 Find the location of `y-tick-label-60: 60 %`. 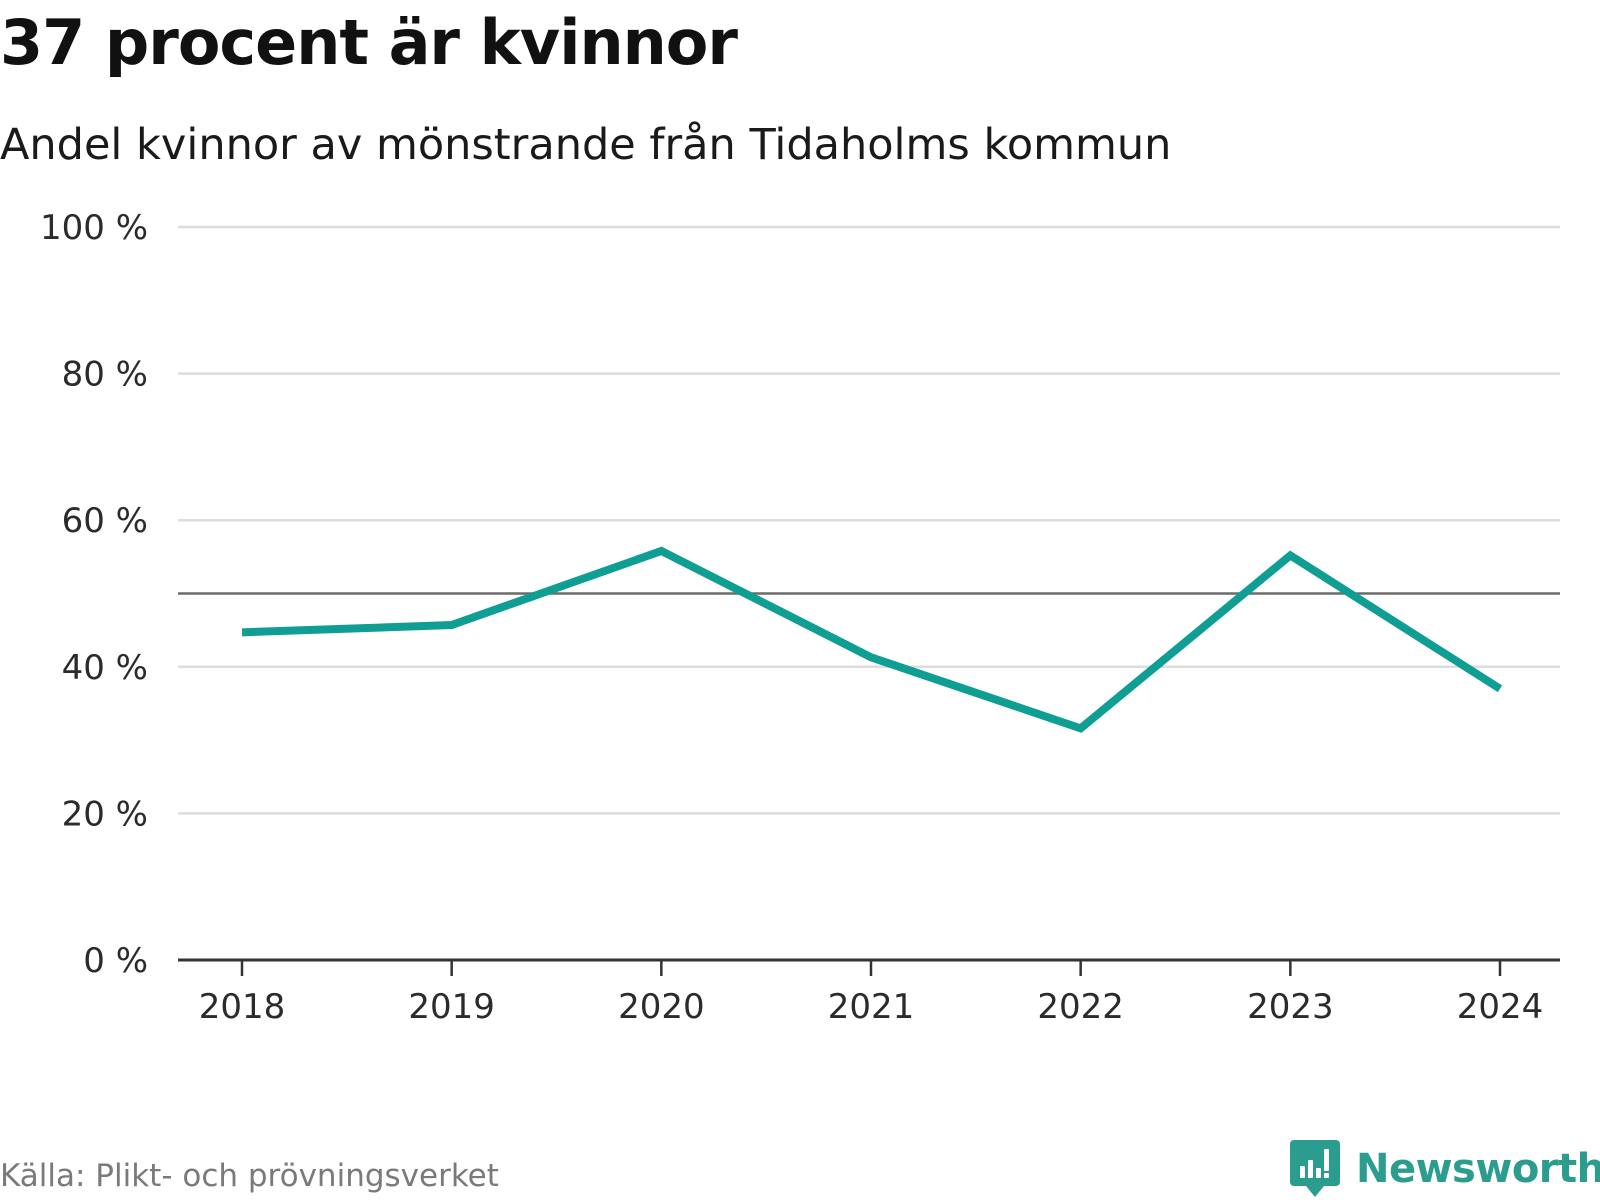

y-tick-label-60: 60 % is located at coordinates (105, 521).